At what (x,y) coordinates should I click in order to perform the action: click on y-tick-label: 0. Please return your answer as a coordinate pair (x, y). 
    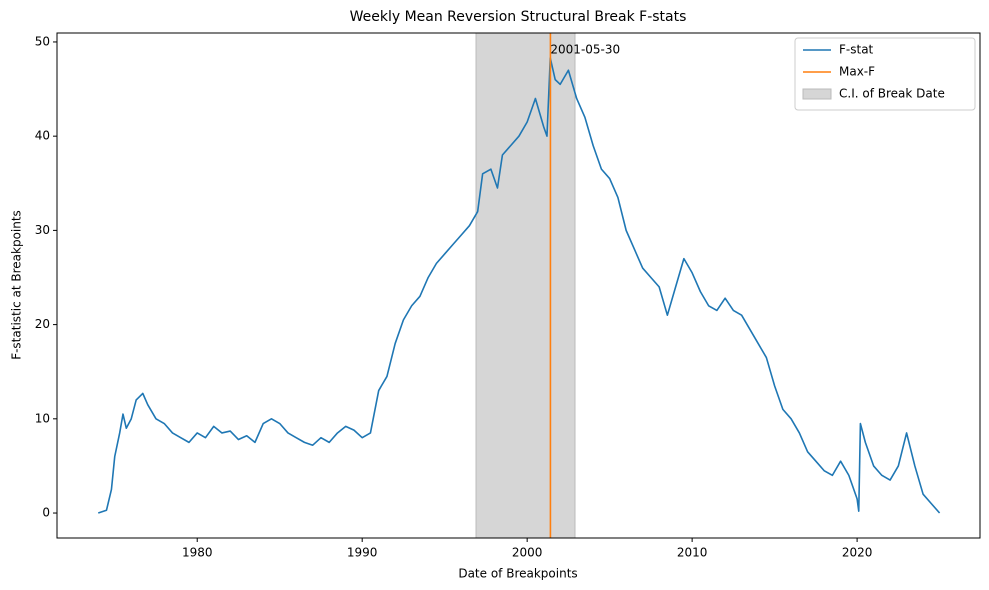
    Looking at the image, I should click on (46, 513).